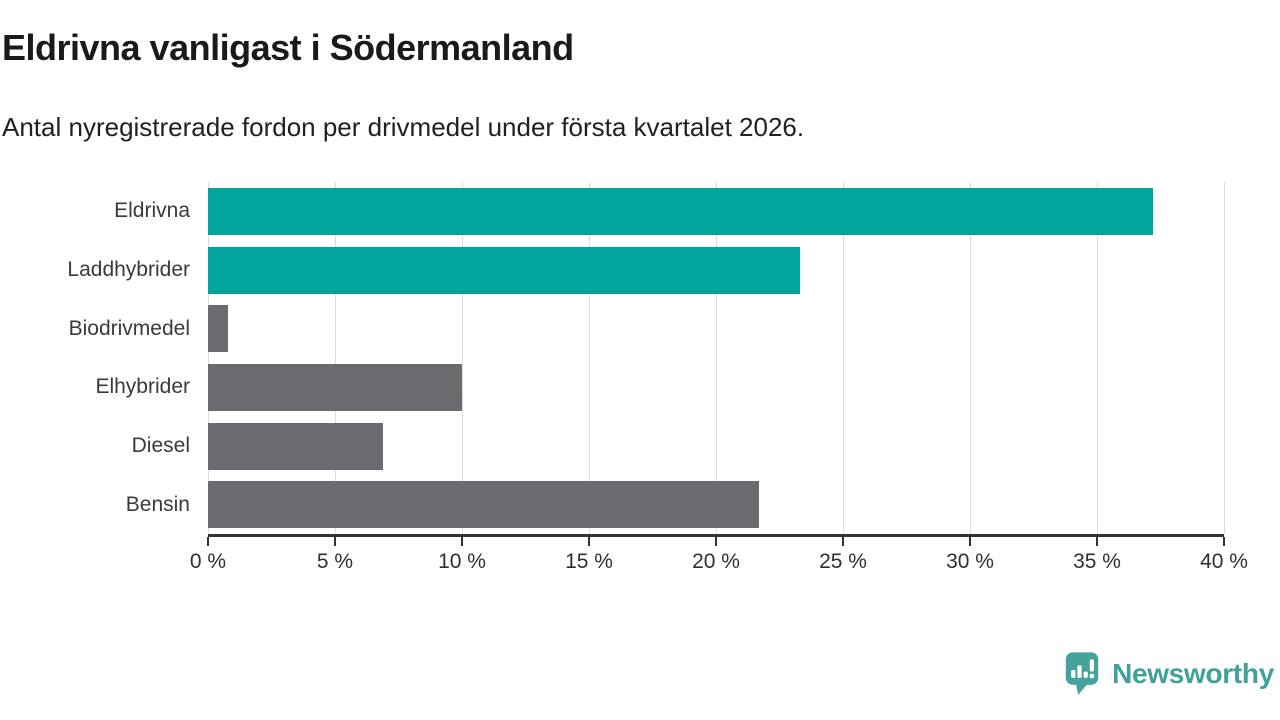  Describe the element at coordinates (1193, 673) in the screenshot. I see `brand-name: Newsworthy` at that location.